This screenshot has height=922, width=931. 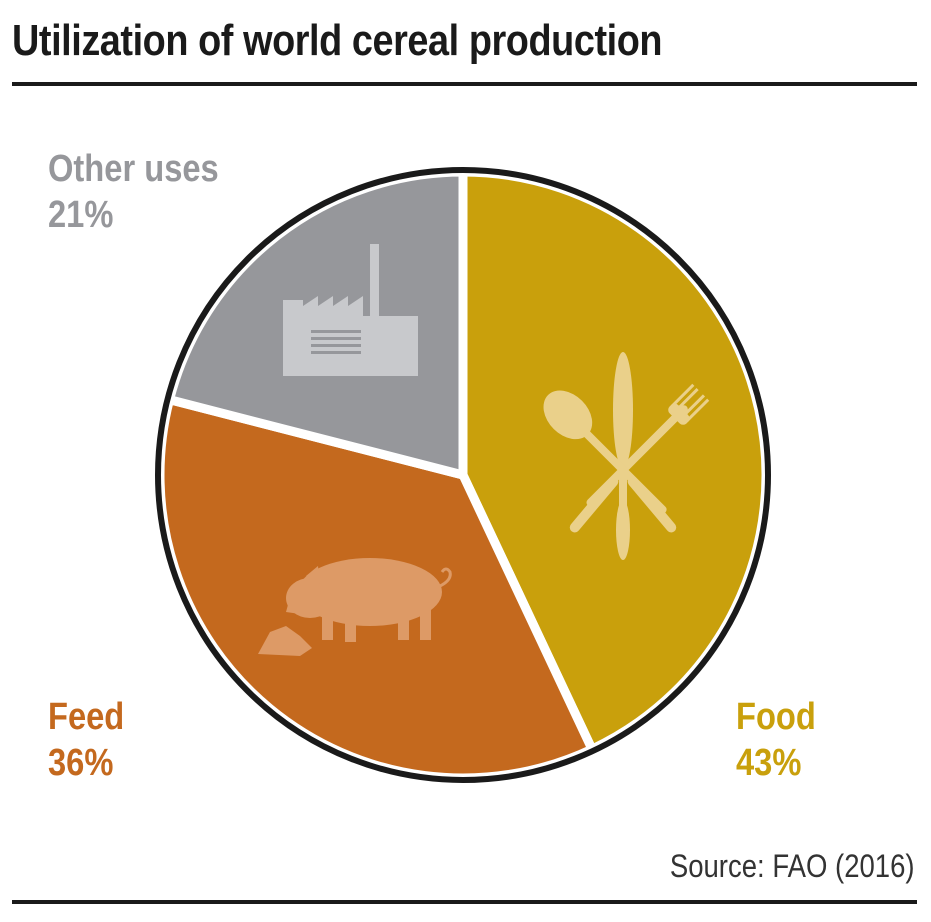 I want to click on label-other-uses-value: 21%, so click(x=81, y=215).